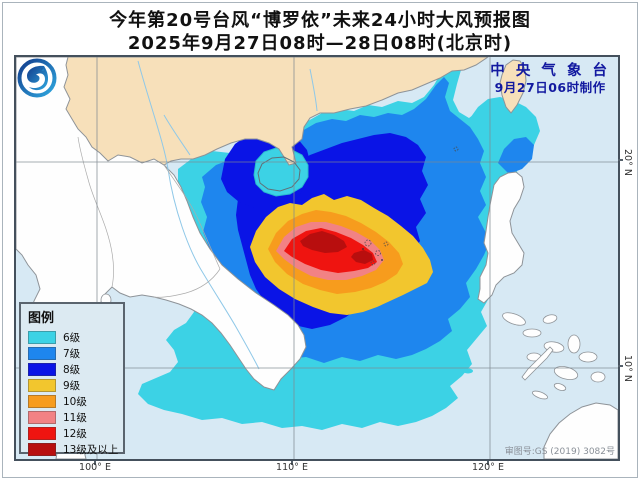 Image resolution: width=640 pixels, height=490 pixels. I want to click on legend-label: 6级, so click(72, 337).